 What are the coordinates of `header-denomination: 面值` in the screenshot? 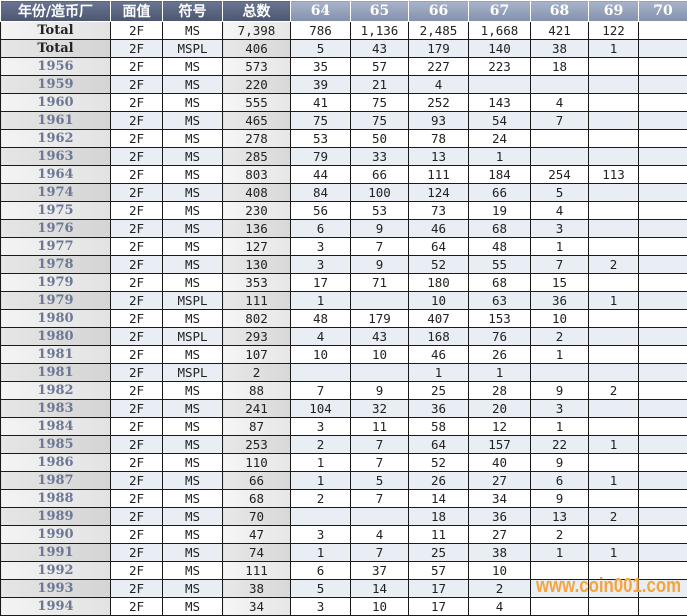 It's located at (137, 11).